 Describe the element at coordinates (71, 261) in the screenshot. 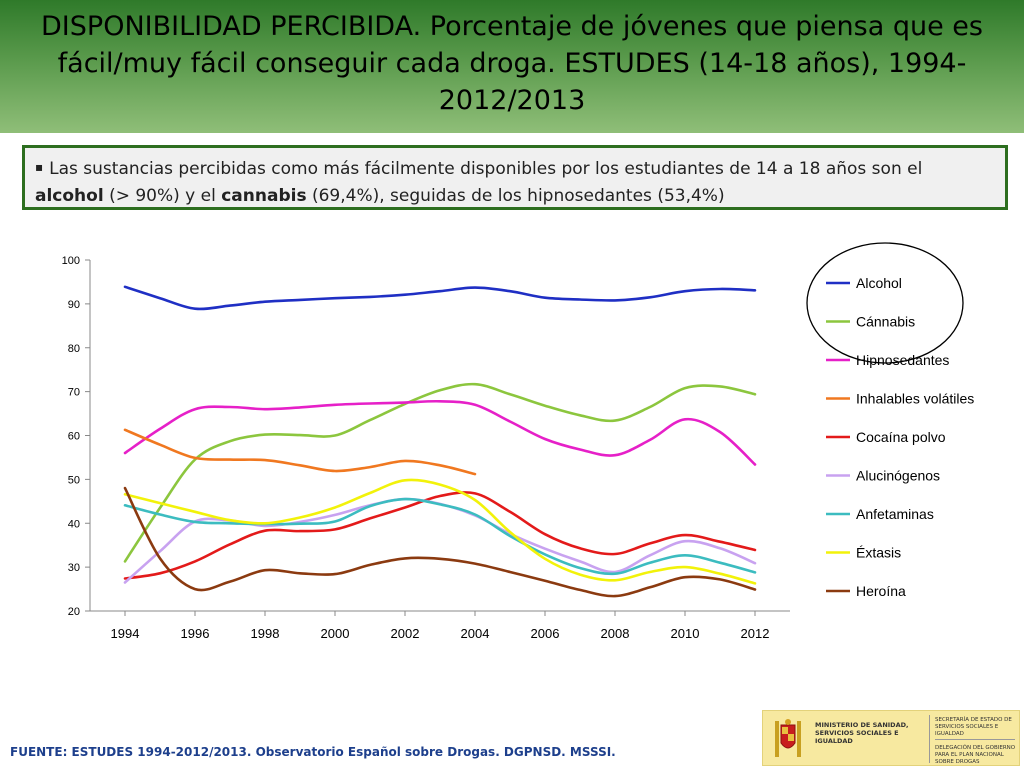

I see `y-tick-label: 100` at that location.